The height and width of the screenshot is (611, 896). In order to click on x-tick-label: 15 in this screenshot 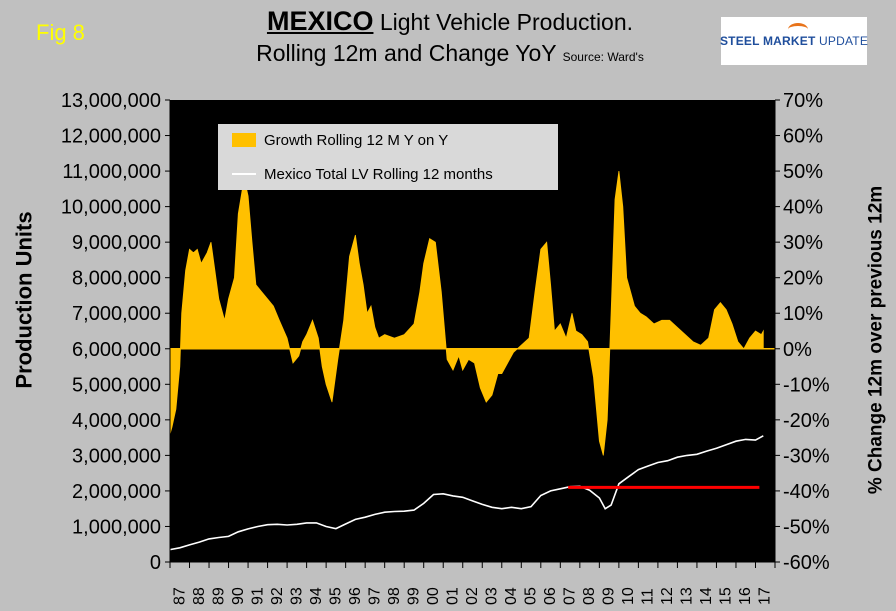, I will do `click(726, 596)`.